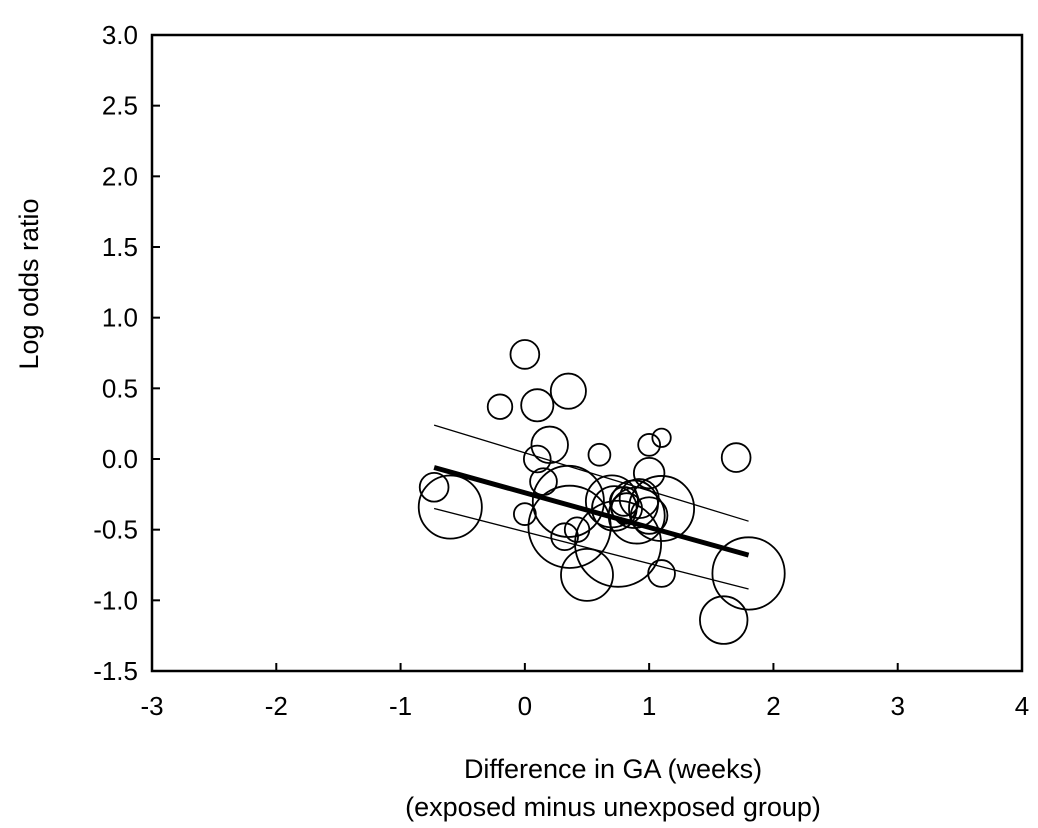 This screenshot has width=1038, height=828. What do you see at coordinates (613, 807) in the screenshot?
I see `x-axis-title-line2: (exposed minus unexposed group)` at bounding box center [613, 807].